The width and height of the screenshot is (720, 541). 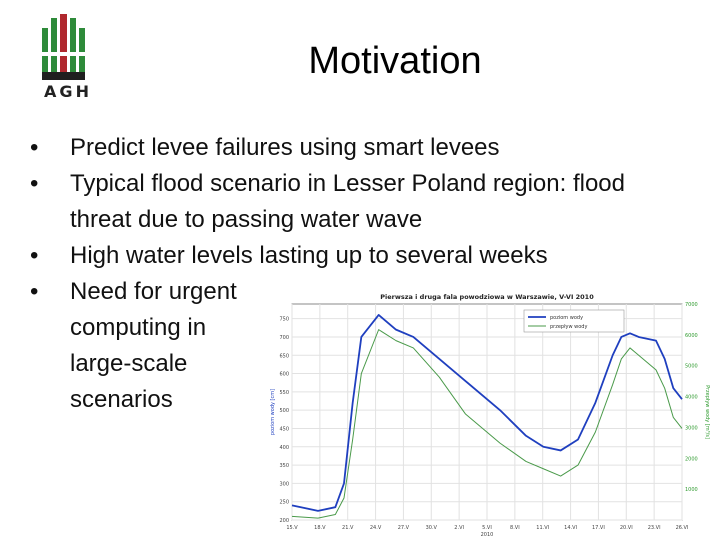 What do you see at coordinates (691, 428) in the screenshot?
I see `y2-tick-label: 3000` at bounding box center [691, 428].